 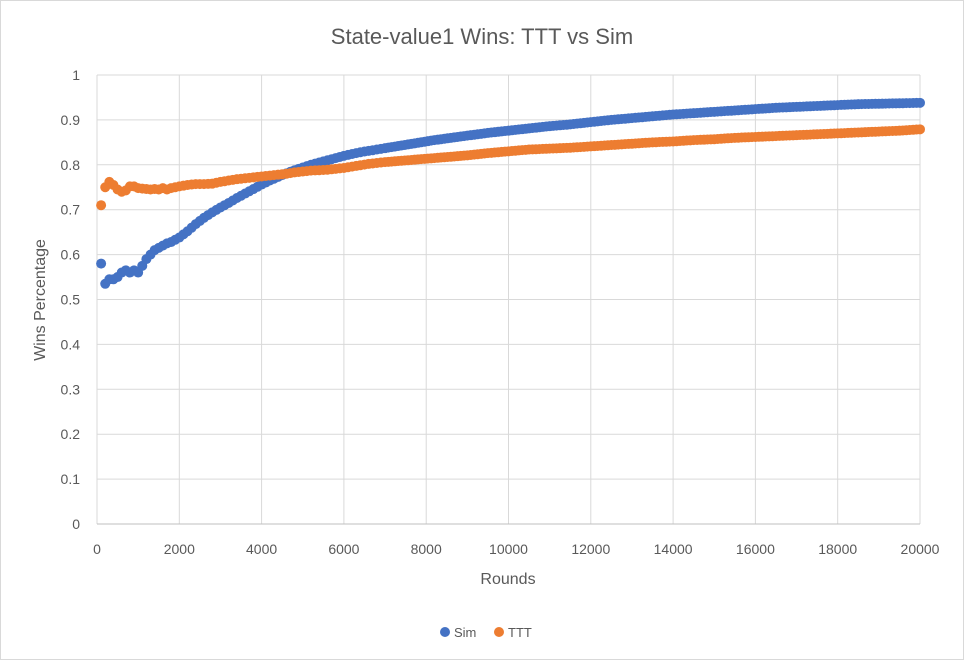 What do you see at coordinates (755, 549) in the screenshot?
I see `x-tick-label: 16000` at bounding box center [755, 549].